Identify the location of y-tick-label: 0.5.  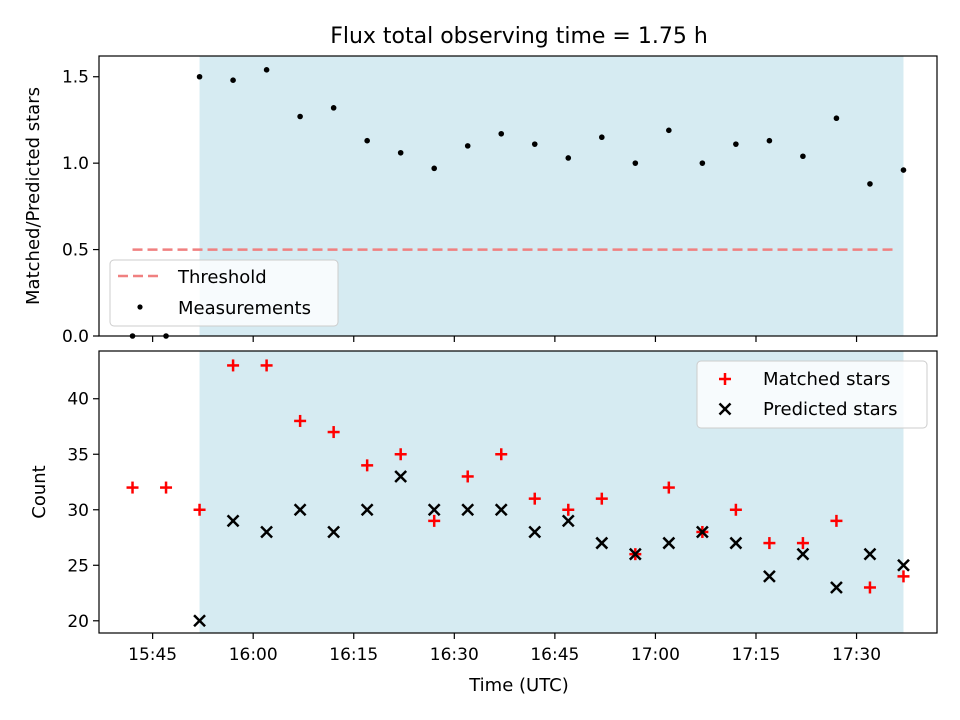
(75, 251).